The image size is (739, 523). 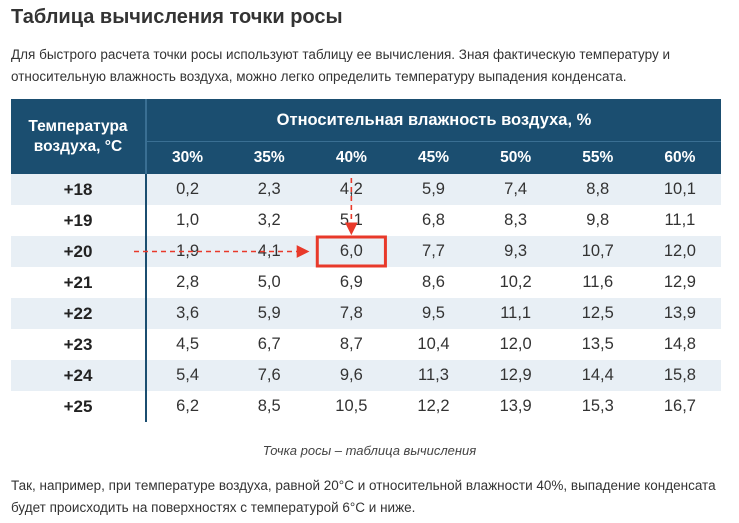 I want to click on dew-point-cell: 7,4, so click(x=515, y=189).